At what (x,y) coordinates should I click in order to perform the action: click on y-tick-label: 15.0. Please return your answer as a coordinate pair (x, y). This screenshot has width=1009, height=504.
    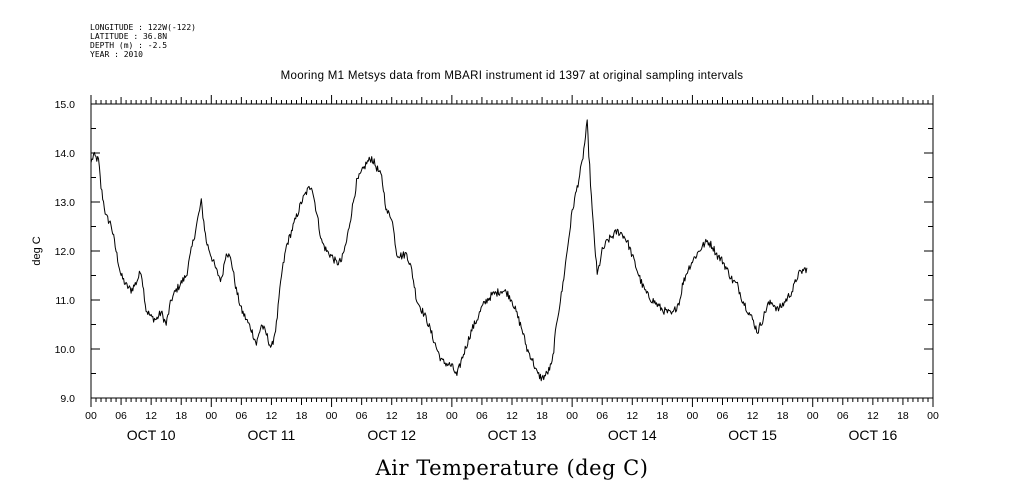
    Looking at the image, I should click on (65, 105).